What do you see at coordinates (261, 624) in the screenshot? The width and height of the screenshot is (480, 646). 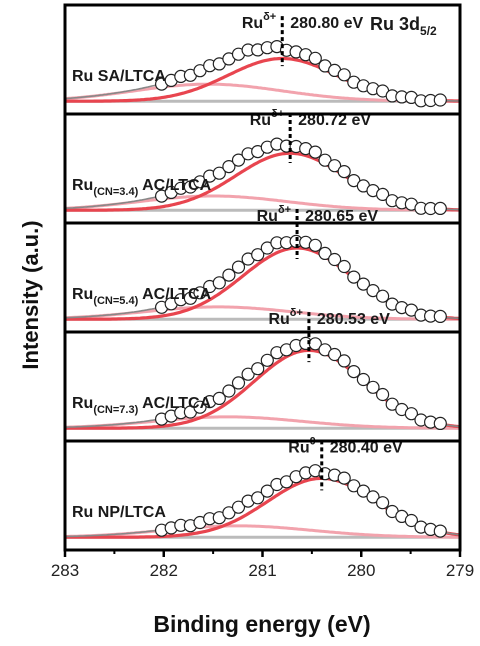 I see `x-axis-label: Binding energy (eV)` at bounding box center [261, 624].